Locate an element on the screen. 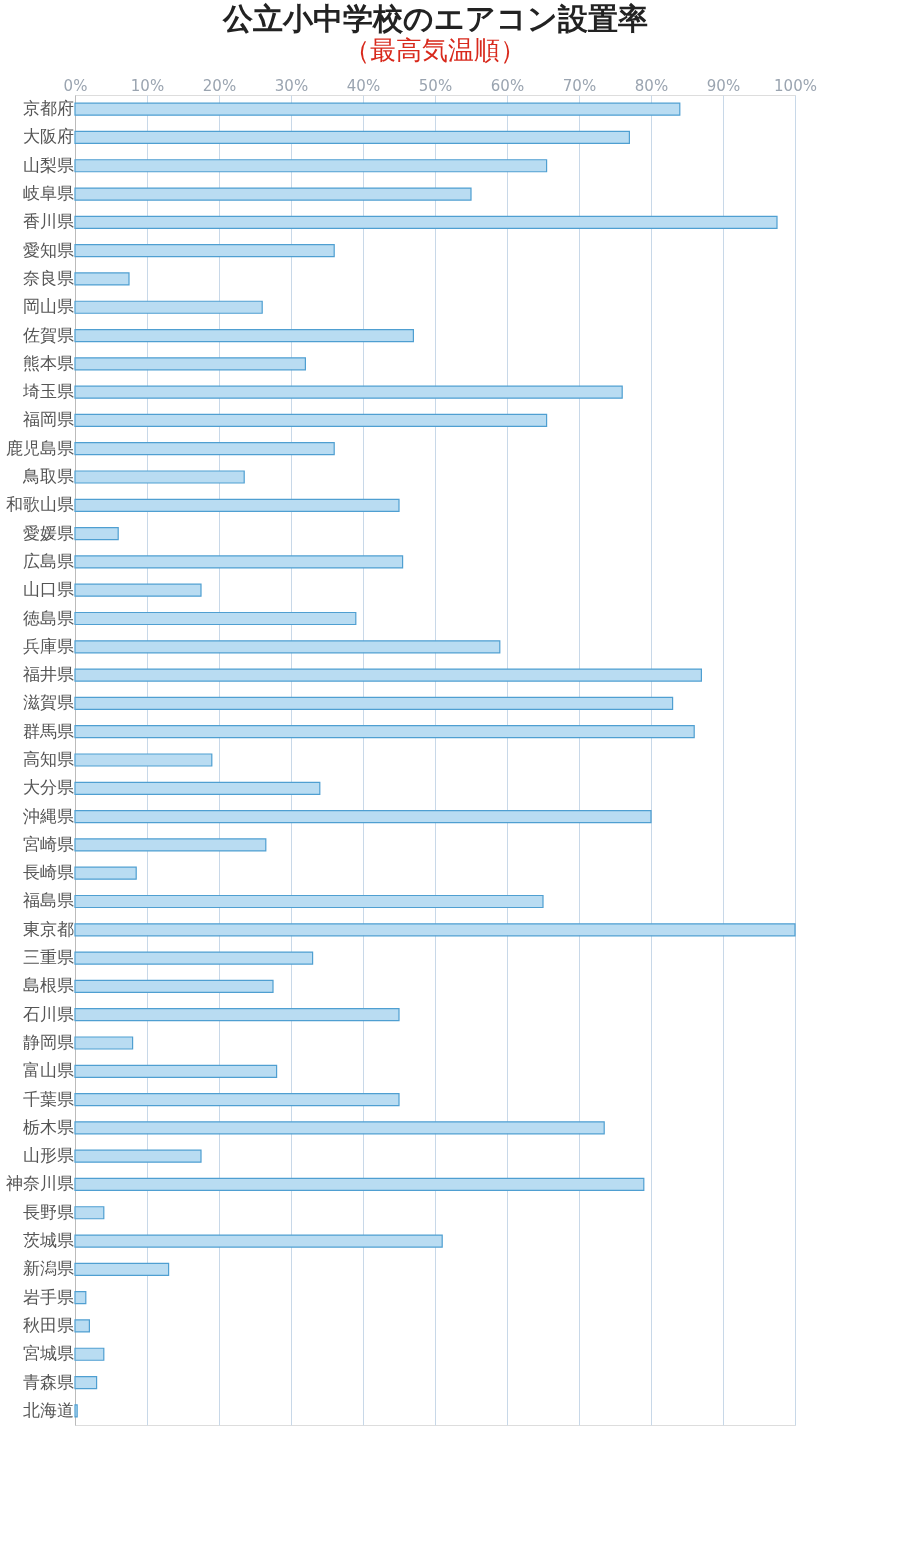 The height and width of the screenshot is (1561, 897). y-tick-label: 鳥取県 is located at coordinates (47, 476).